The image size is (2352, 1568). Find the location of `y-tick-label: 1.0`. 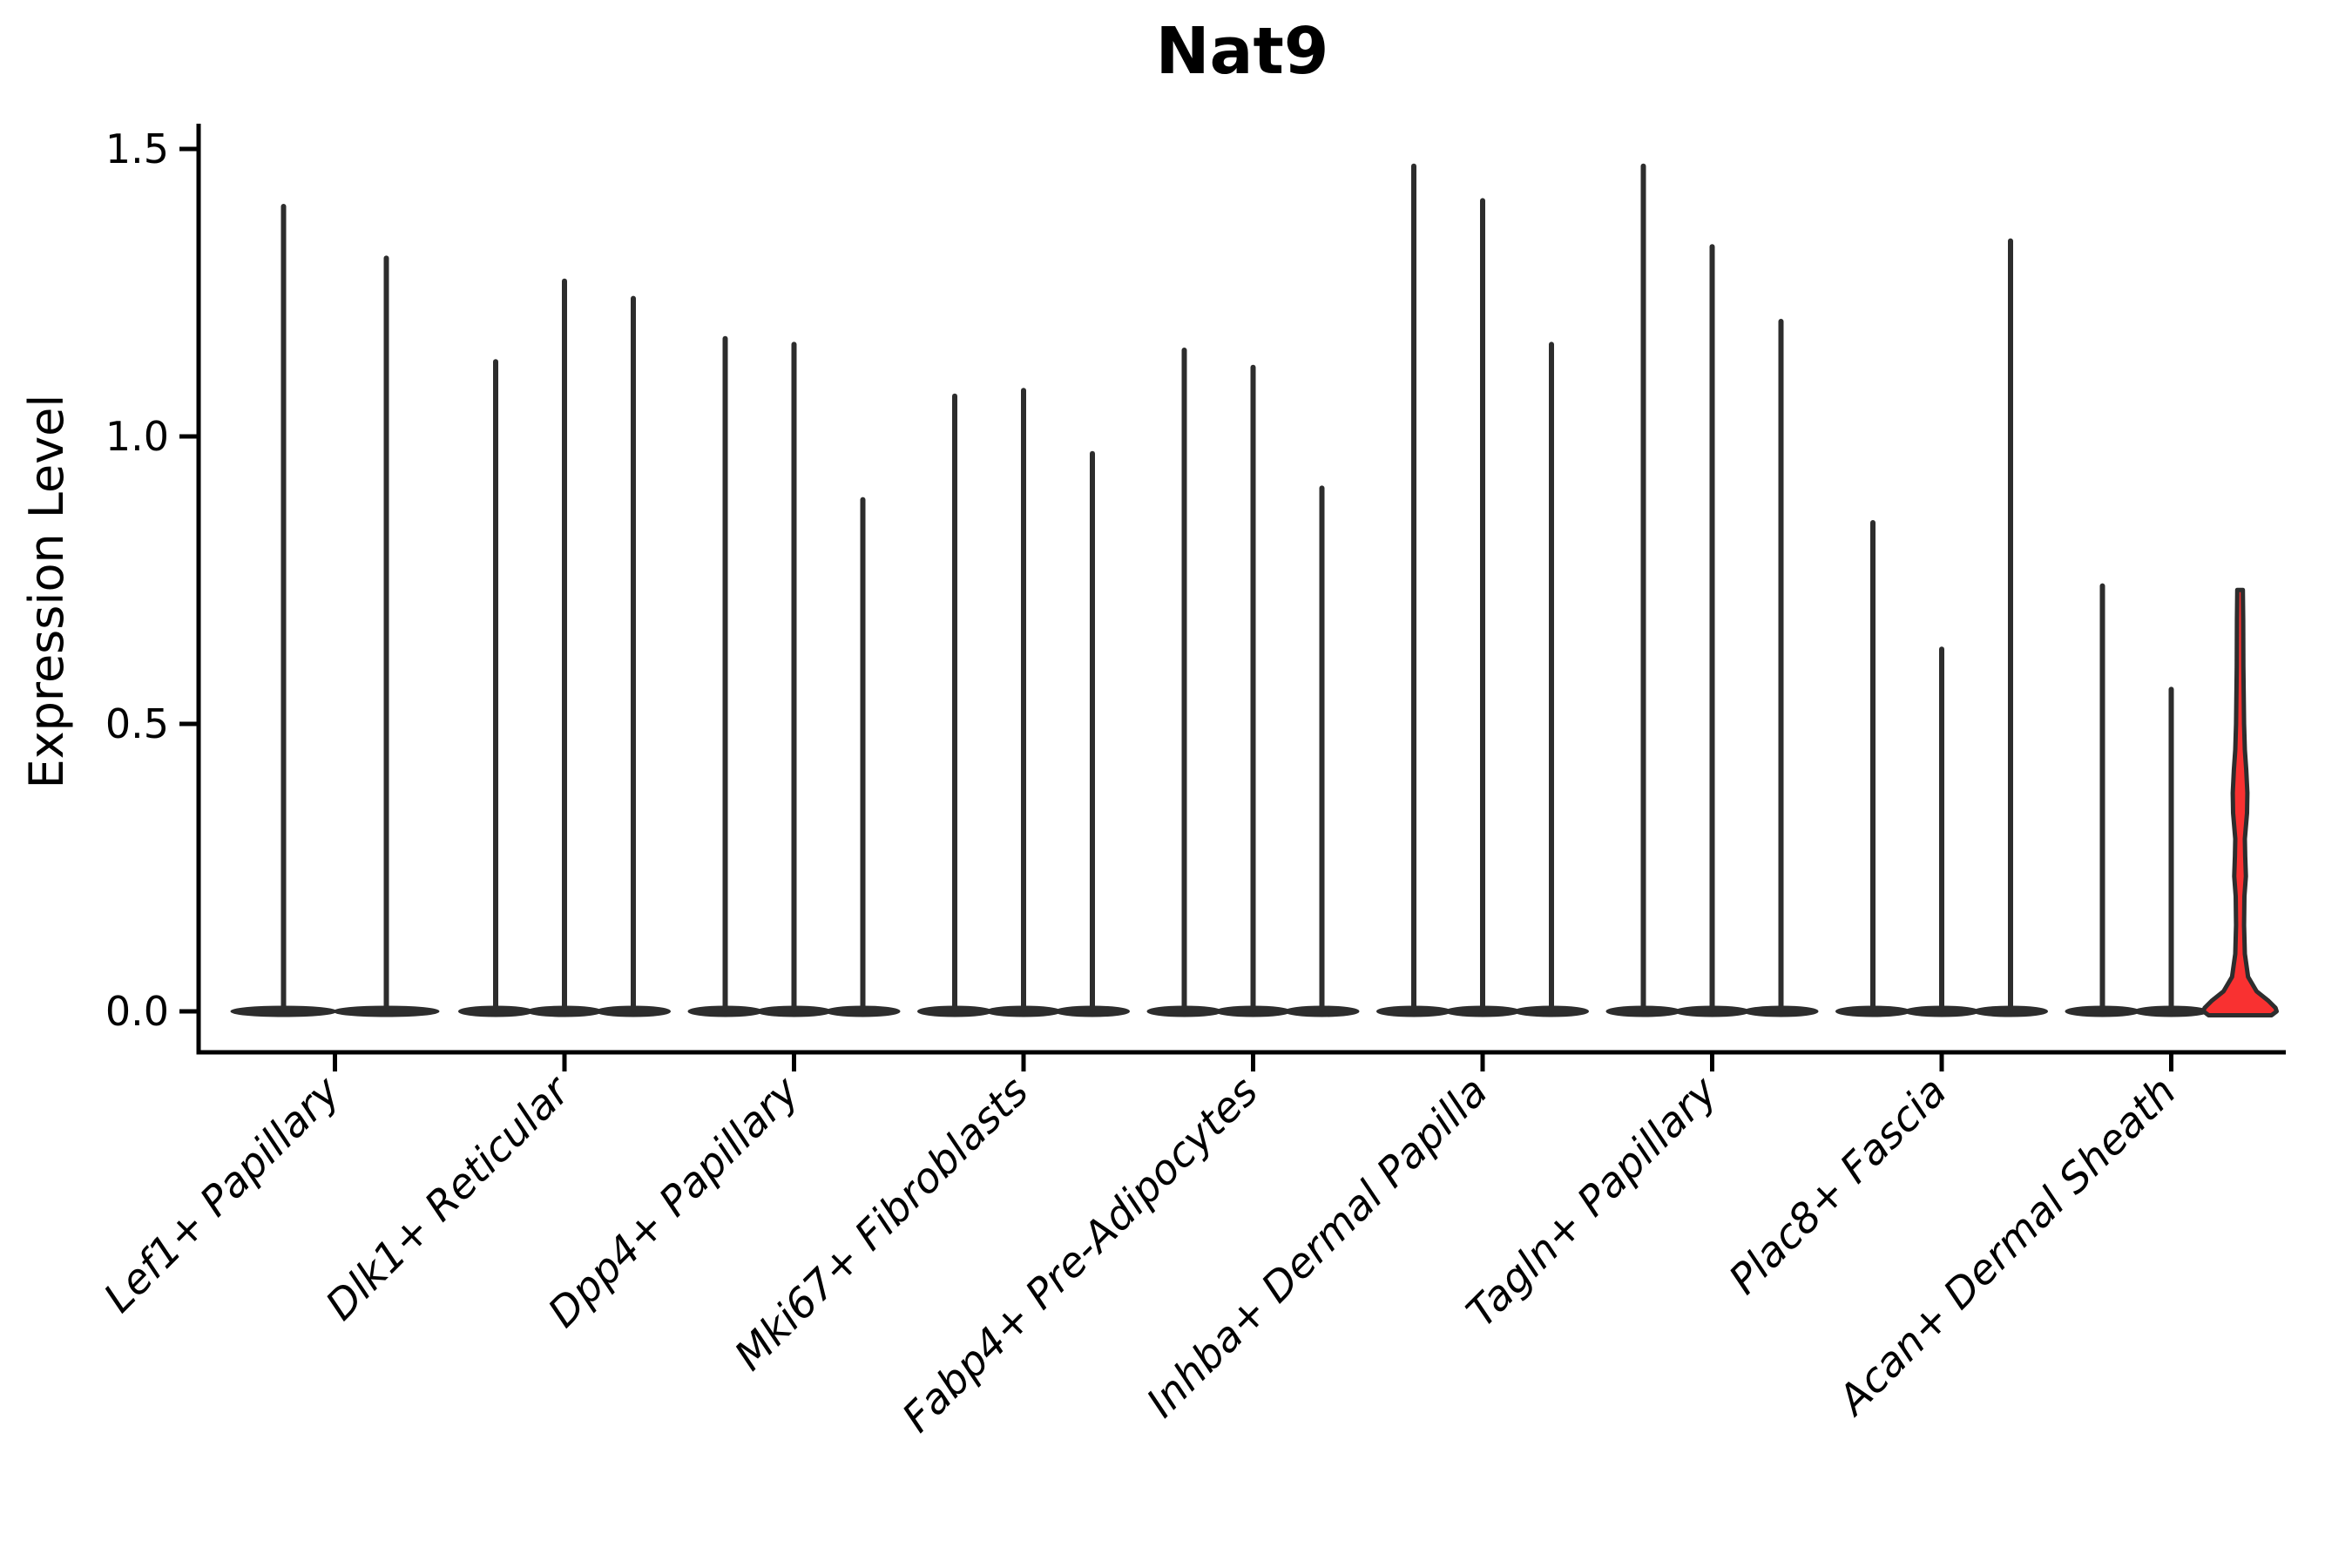

y-tick-label: 1.0 is located at coordinates (137, 437).